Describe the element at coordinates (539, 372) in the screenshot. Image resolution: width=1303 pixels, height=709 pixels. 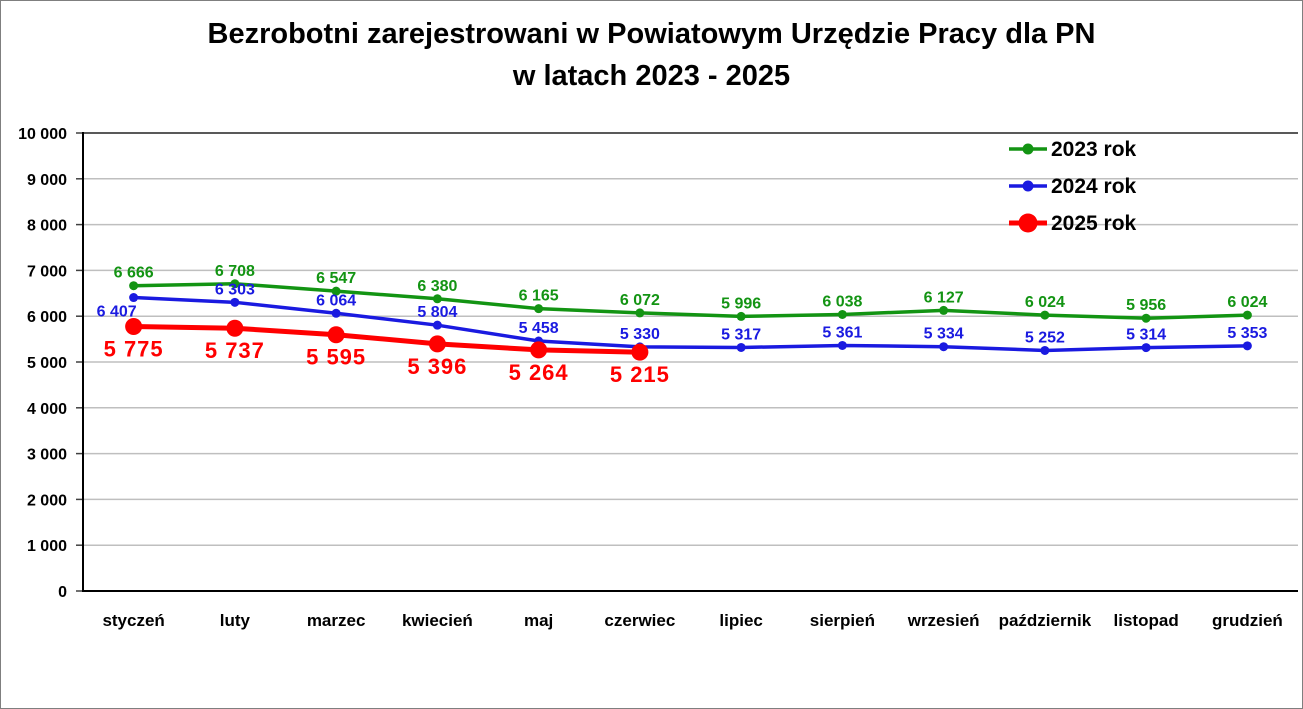
I see `data-label: 5 264` at that location.